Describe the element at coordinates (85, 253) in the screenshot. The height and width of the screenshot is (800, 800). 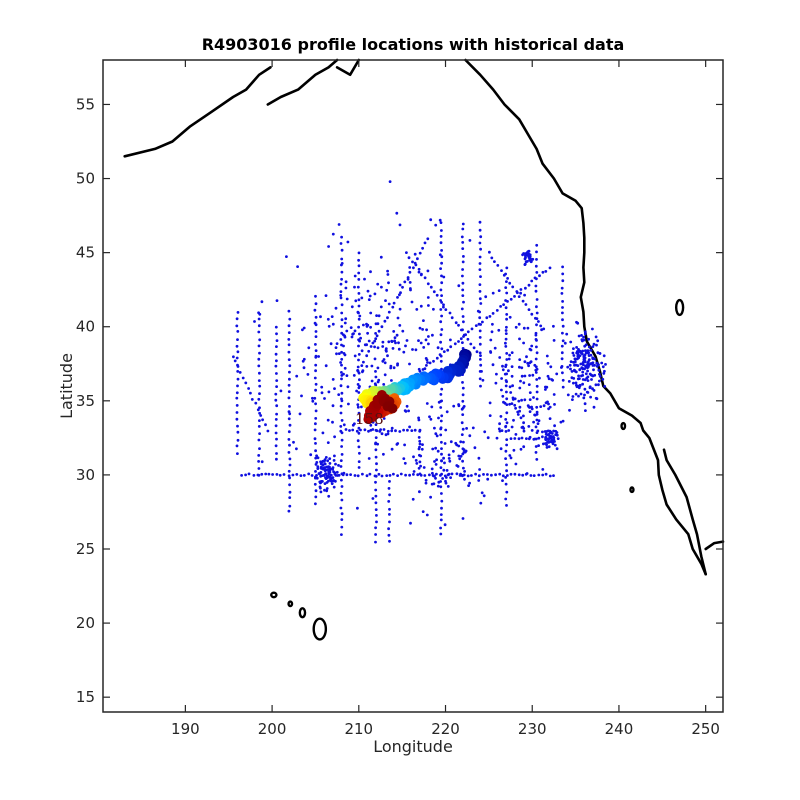
I see `y-tick-label: 45` at that location.